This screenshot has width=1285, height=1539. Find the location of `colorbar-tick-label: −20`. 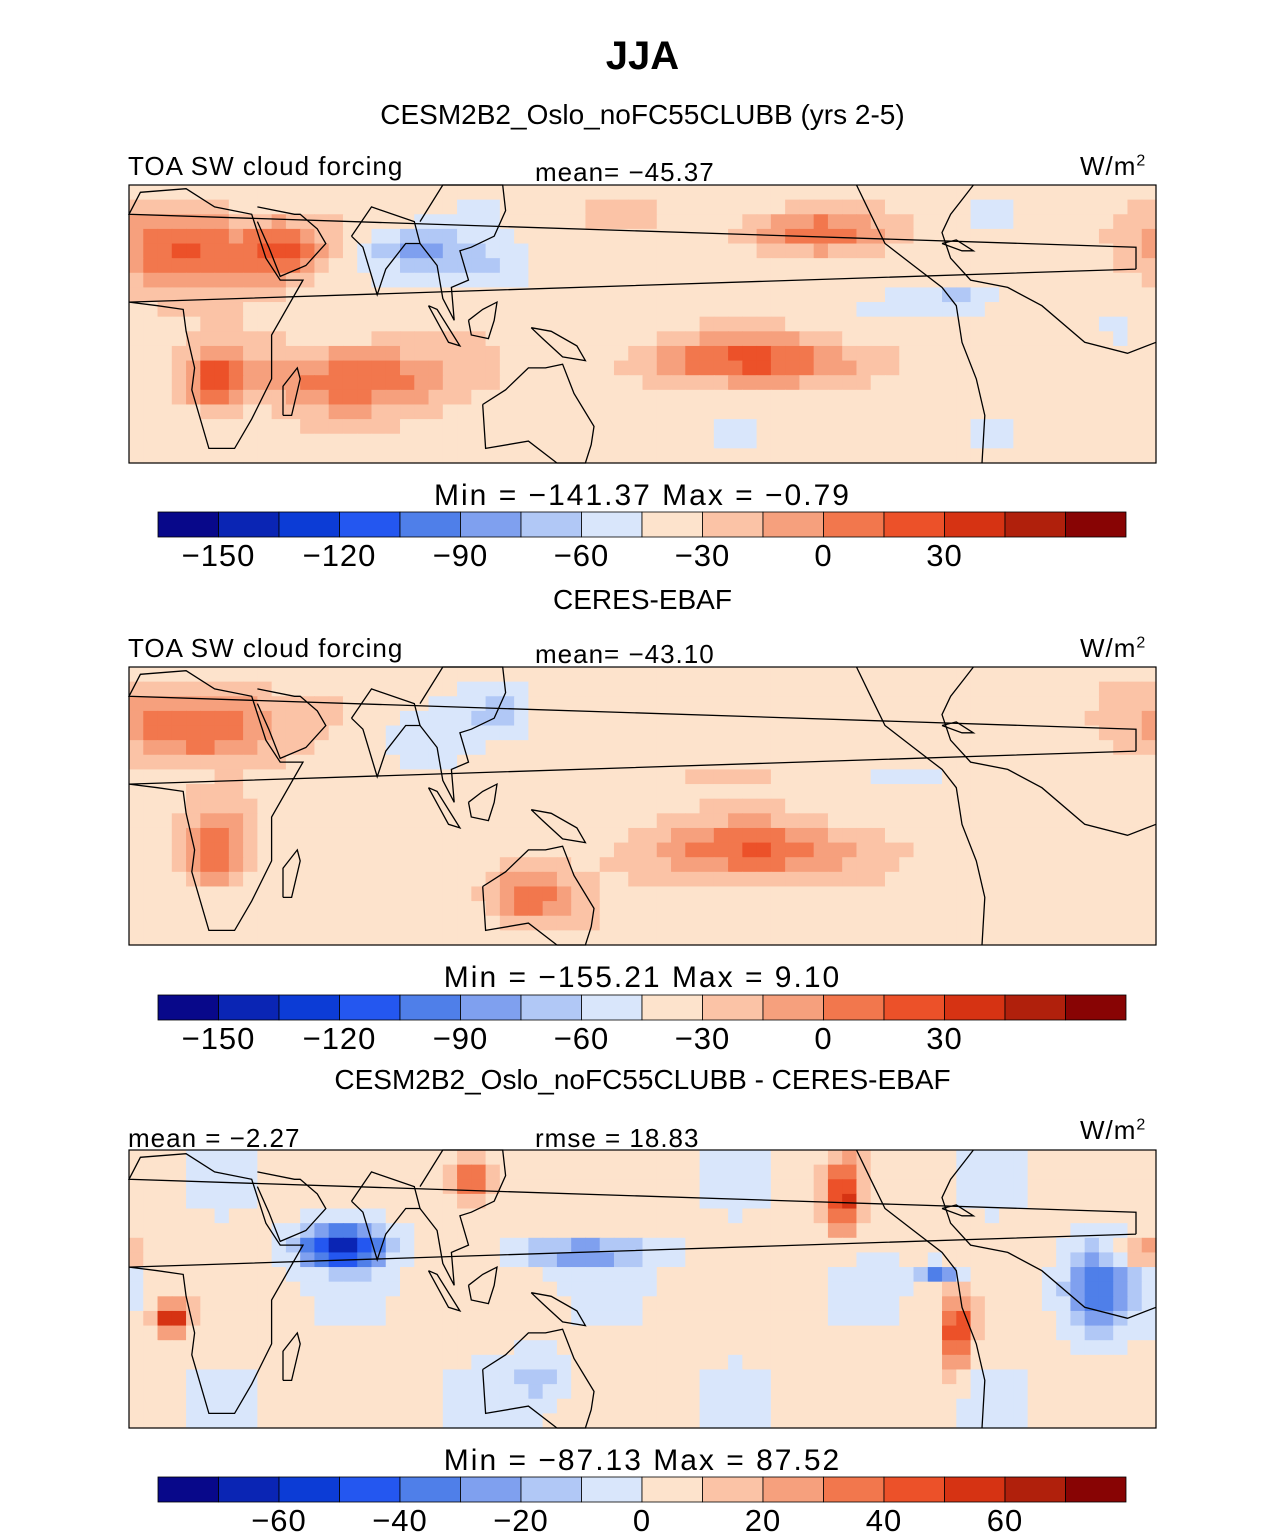

colorbar-tick-label: −20 is located at coordinates (521, 1520).